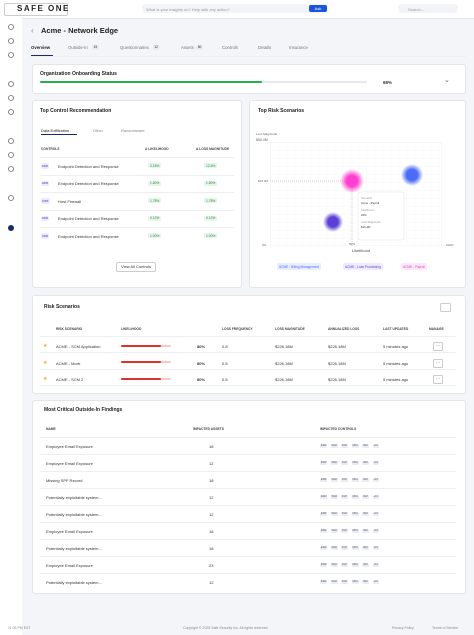 This screenshot has width=474, height=635. I want to click on scenario-name: ACME - SCM 2, so click(70, 379).